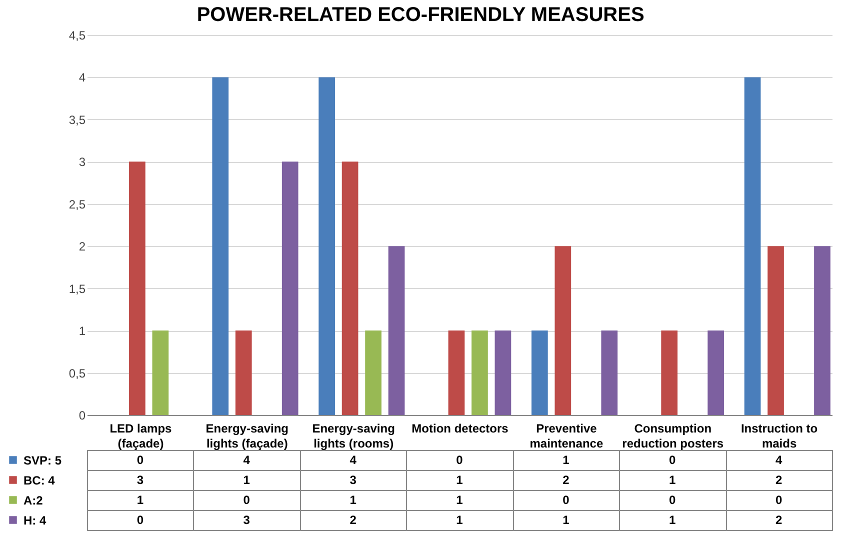 This screenshot has width=853, height=560. I want to click on y-tick-label: 4,5, so click(77, 35).